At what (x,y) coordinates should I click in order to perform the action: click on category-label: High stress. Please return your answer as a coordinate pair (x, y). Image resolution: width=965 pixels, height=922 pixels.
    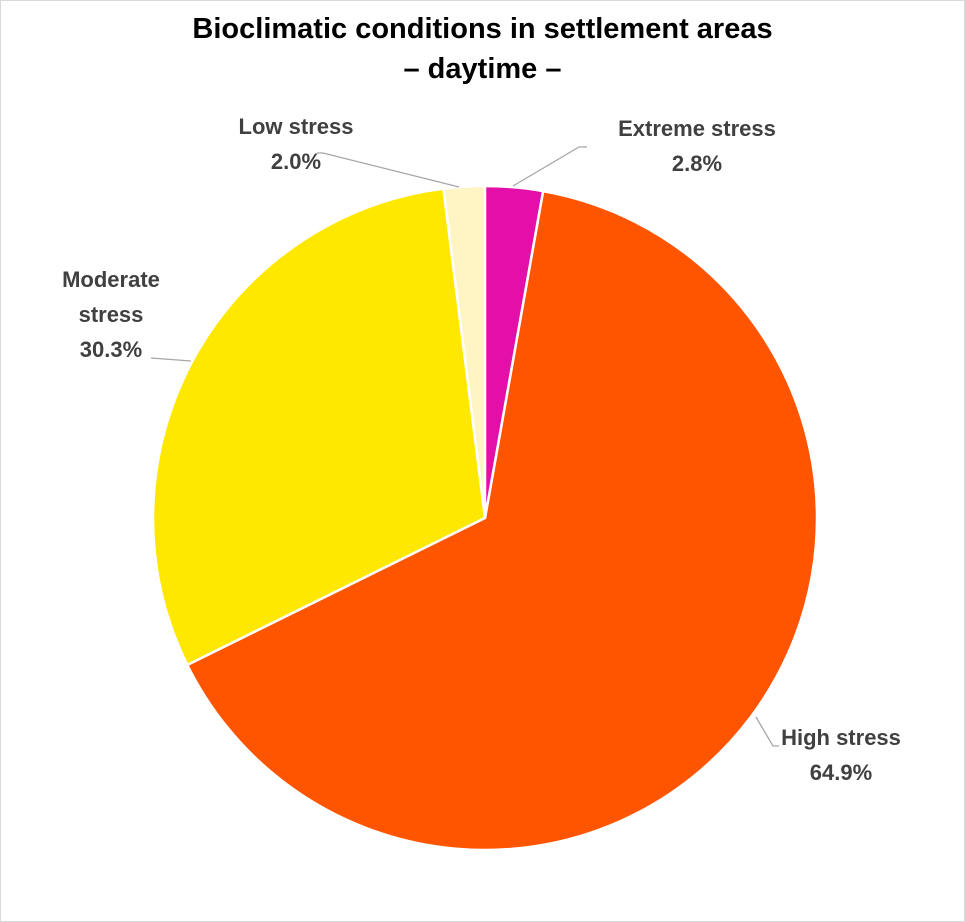
    Looking at the image, I should click on (841, 737).